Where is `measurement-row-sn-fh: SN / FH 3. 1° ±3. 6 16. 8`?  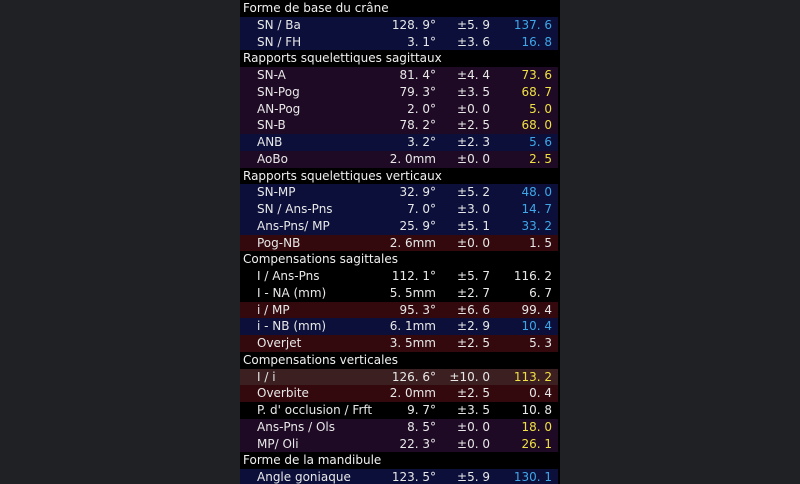 measurement-row-sn-fh: SN / FH 3. 1° ±3. 6 16. 8 is located at coordinates (399, 42).